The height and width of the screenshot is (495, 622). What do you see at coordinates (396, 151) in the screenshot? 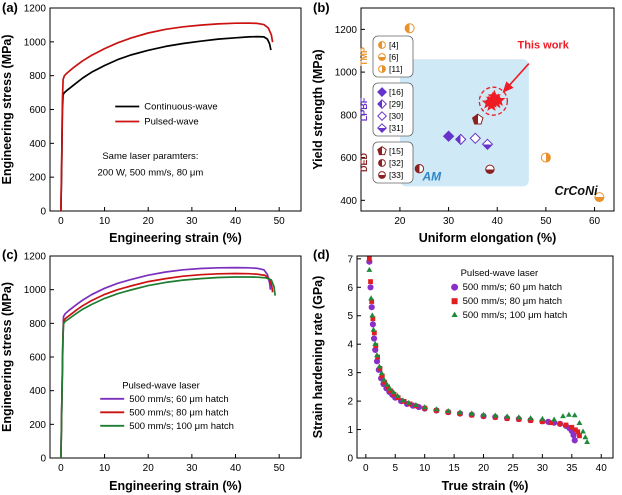
I see `svg-text: [15]` at bounding box center [396, 151].